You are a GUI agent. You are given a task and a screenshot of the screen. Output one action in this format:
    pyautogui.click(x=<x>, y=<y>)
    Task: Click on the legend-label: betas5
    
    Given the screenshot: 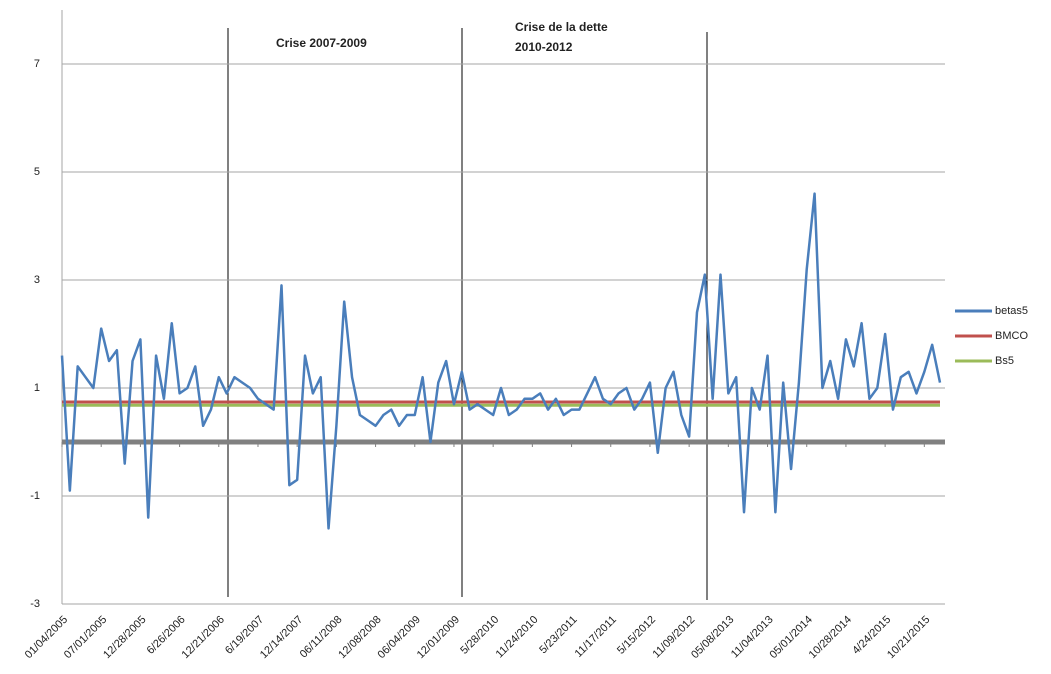 What is the action you would take?
    pyautogui.click(x=1011, y=311)
    